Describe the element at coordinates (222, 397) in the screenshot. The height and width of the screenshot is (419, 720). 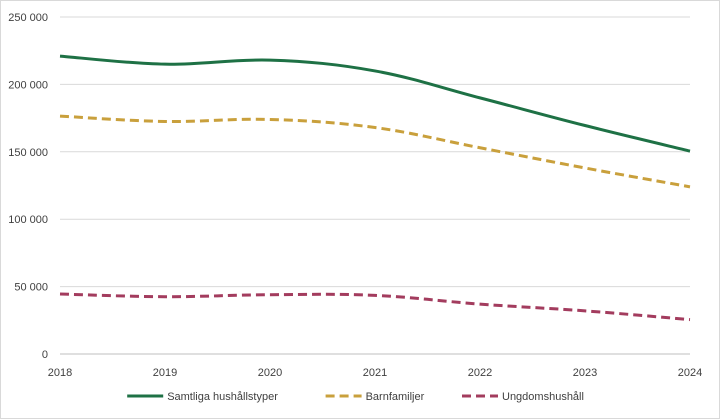
I see `legend-label: Samtliga hushållstyper` at that location.